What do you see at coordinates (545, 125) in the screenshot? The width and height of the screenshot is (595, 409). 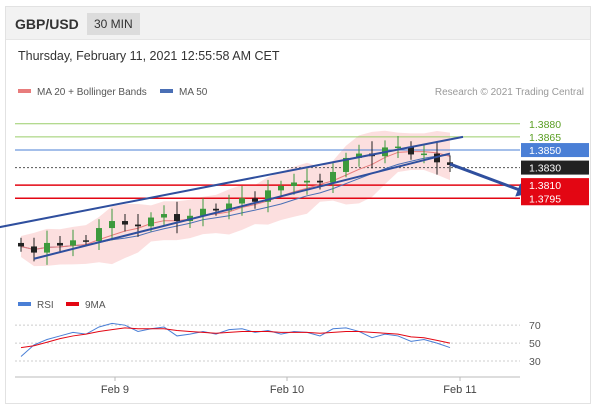 I see `level-label: 1.3880` at bounding box center [545, 125].